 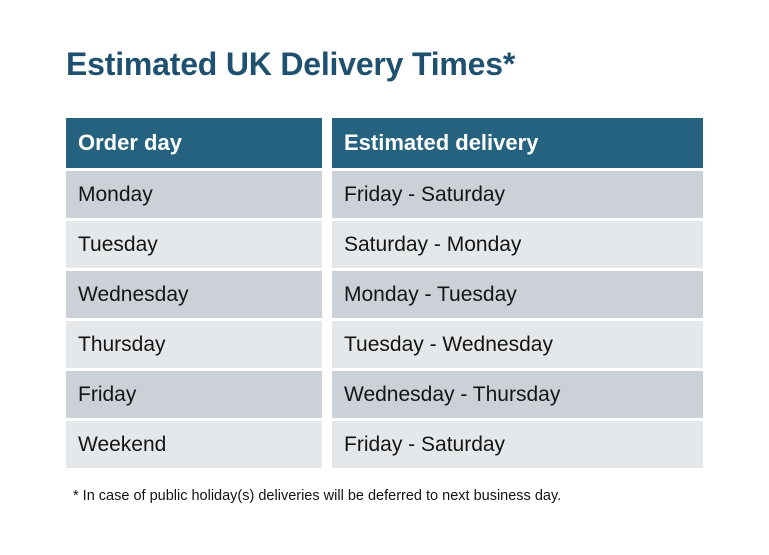 I want to click on table-row: Wednesday Monday - Tuesday, so click(x=384, y=294).